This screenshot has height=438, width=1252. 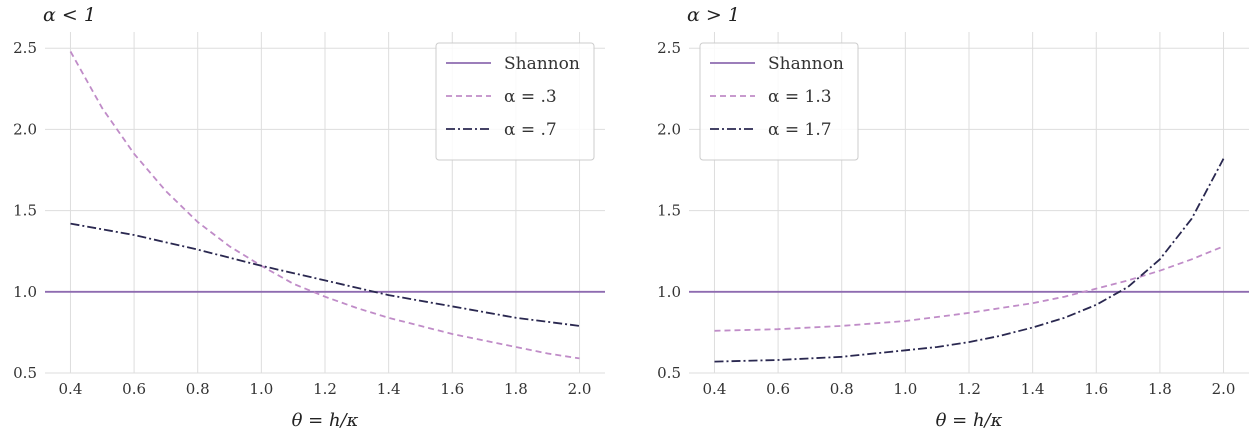 What do you see at coordinates (806, 64) in the screenshot?
I see `chart-2-legend-label-1: Shannon` at bounding box center [806, 64].